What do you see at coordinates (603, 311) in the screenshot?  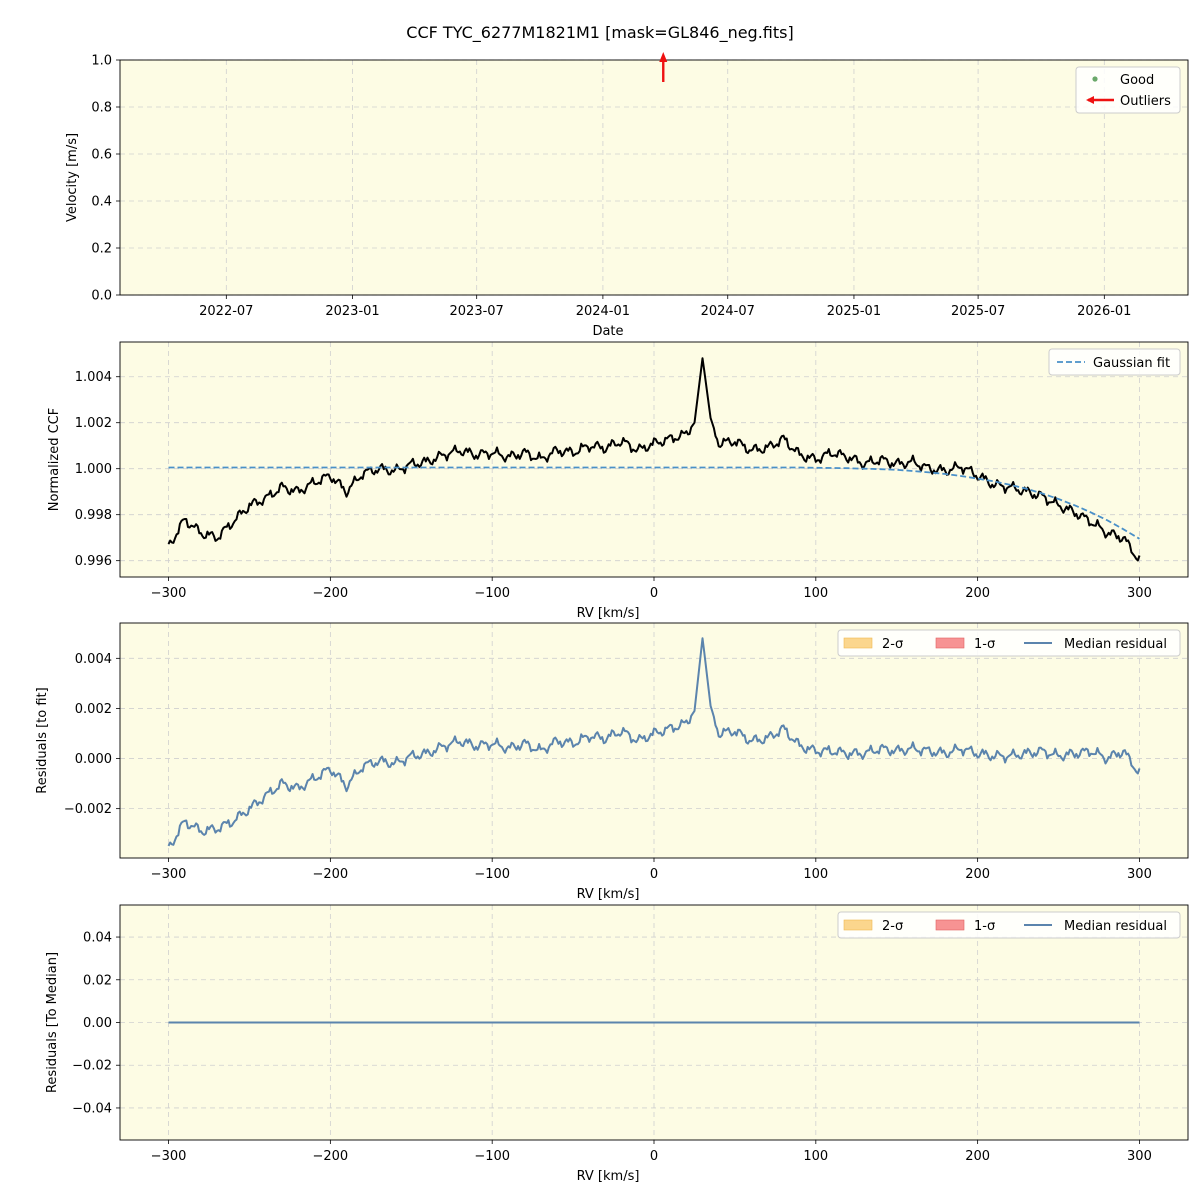 I see `x-tick-label: 2024-01` at bounding box center [603, 311].